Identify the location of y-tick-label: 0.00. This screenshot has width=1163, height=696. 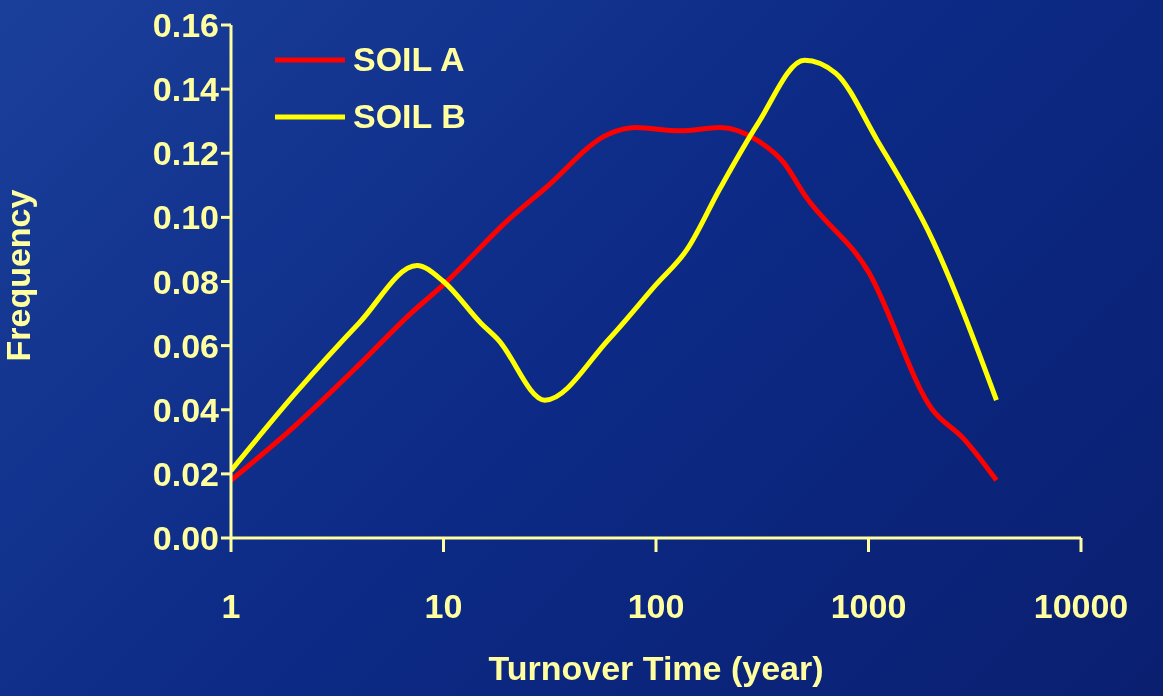
(185, 538).